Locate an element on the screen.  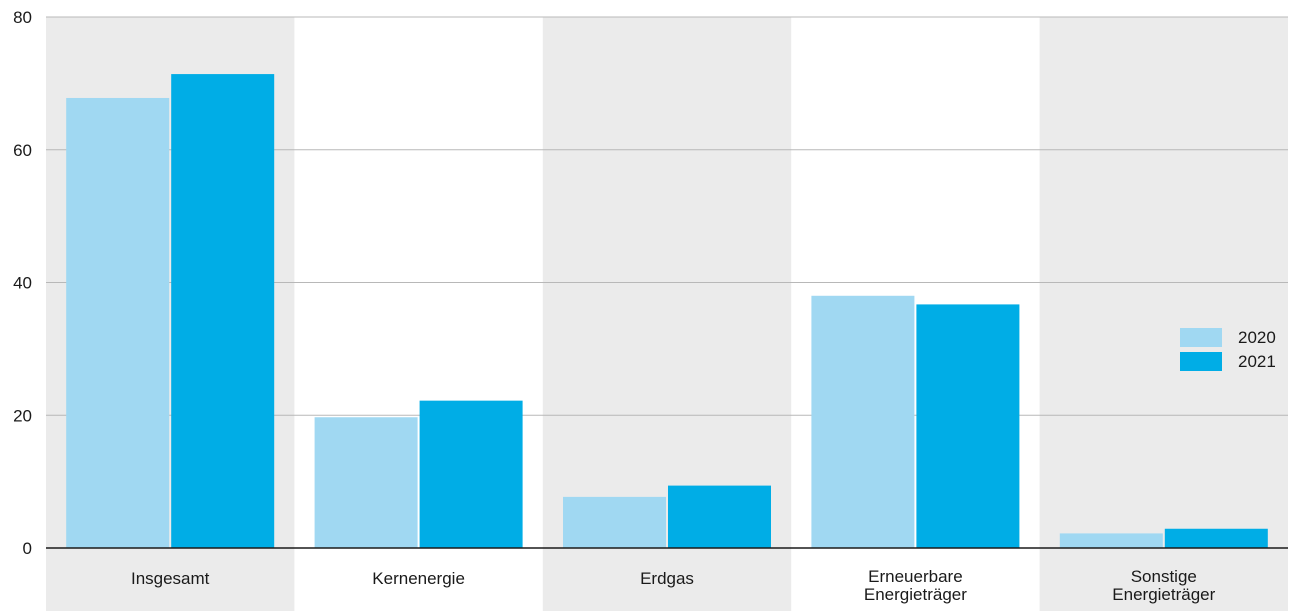
category-label: Sonstige Energieträger is located at coordinates (1163, 585).